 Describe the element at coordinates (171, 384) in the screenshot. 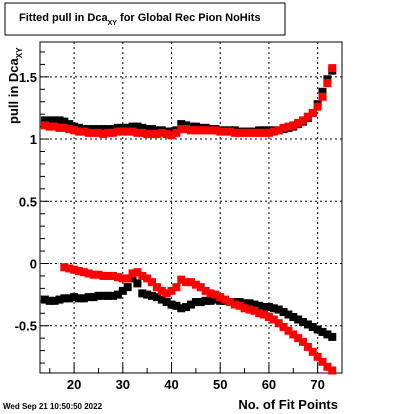

I see `x-tick-label: 40` at that location.